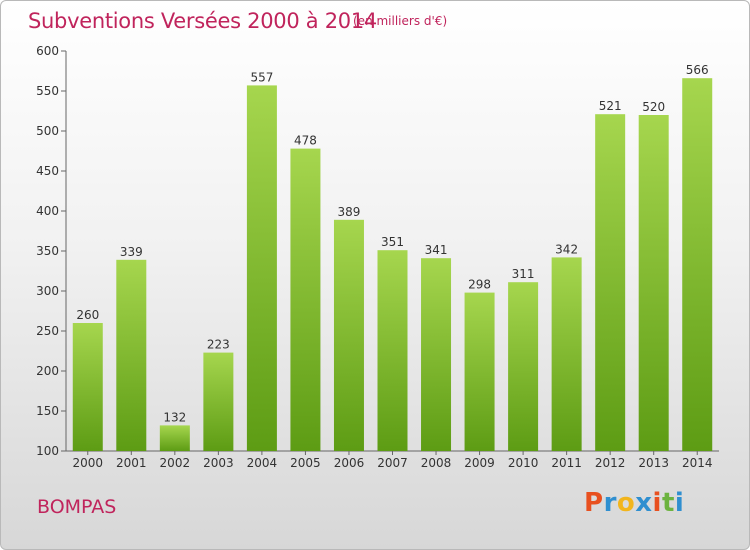 This screenshot has width=750, height=550. What do you see at coordinates (479, 285) in the screenshot?
I see `data-label: 298` at bounding box center [479, 285].